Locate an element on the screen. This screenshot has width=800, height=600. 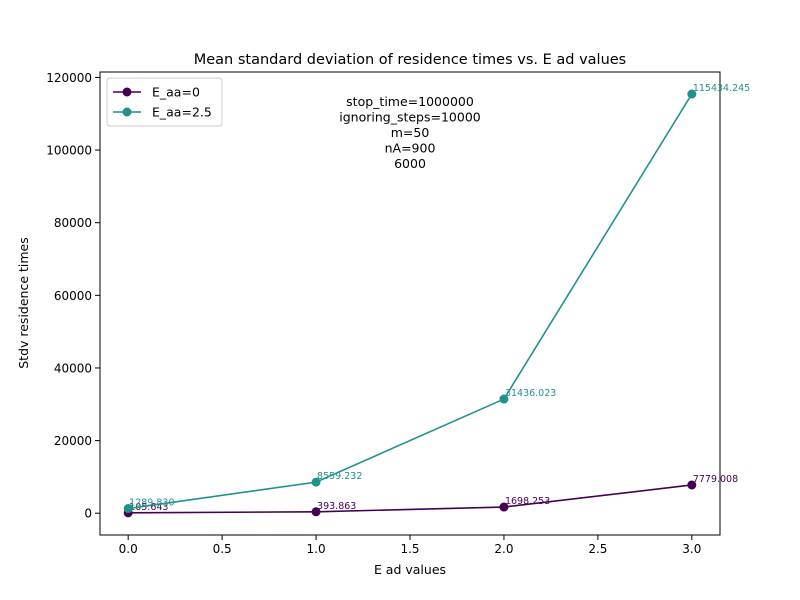
x-tick-label: 1.0 is located at coordinates (316, 549).